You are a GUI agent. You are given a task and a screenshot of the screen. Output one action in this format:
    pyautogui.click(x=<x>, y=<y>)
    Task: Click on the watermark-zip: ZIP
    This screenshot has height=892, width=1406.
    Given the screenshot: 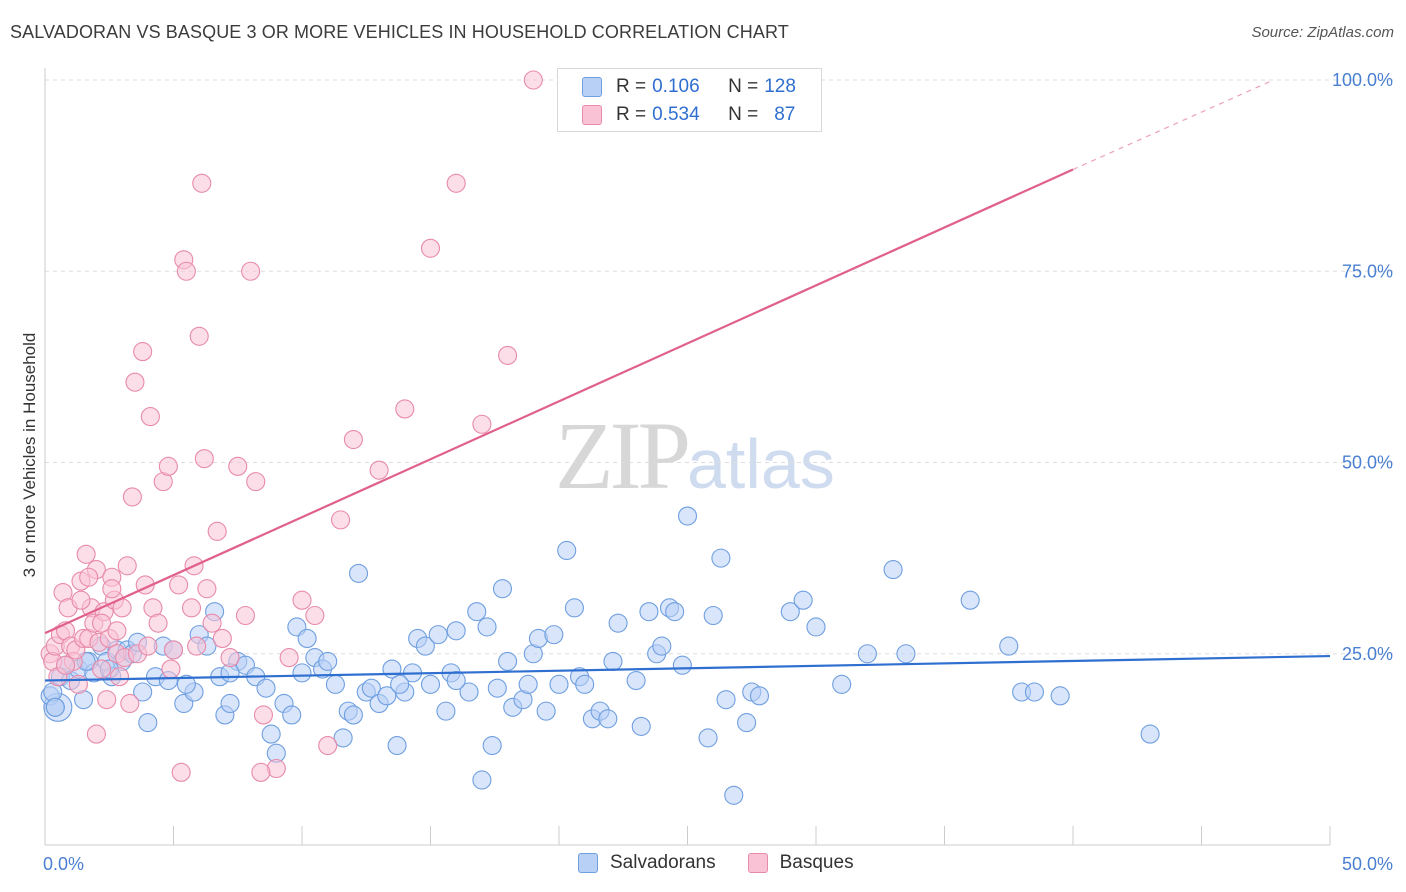 What is the action you would take?
    pyautogui.click(x=623, y=455)
    